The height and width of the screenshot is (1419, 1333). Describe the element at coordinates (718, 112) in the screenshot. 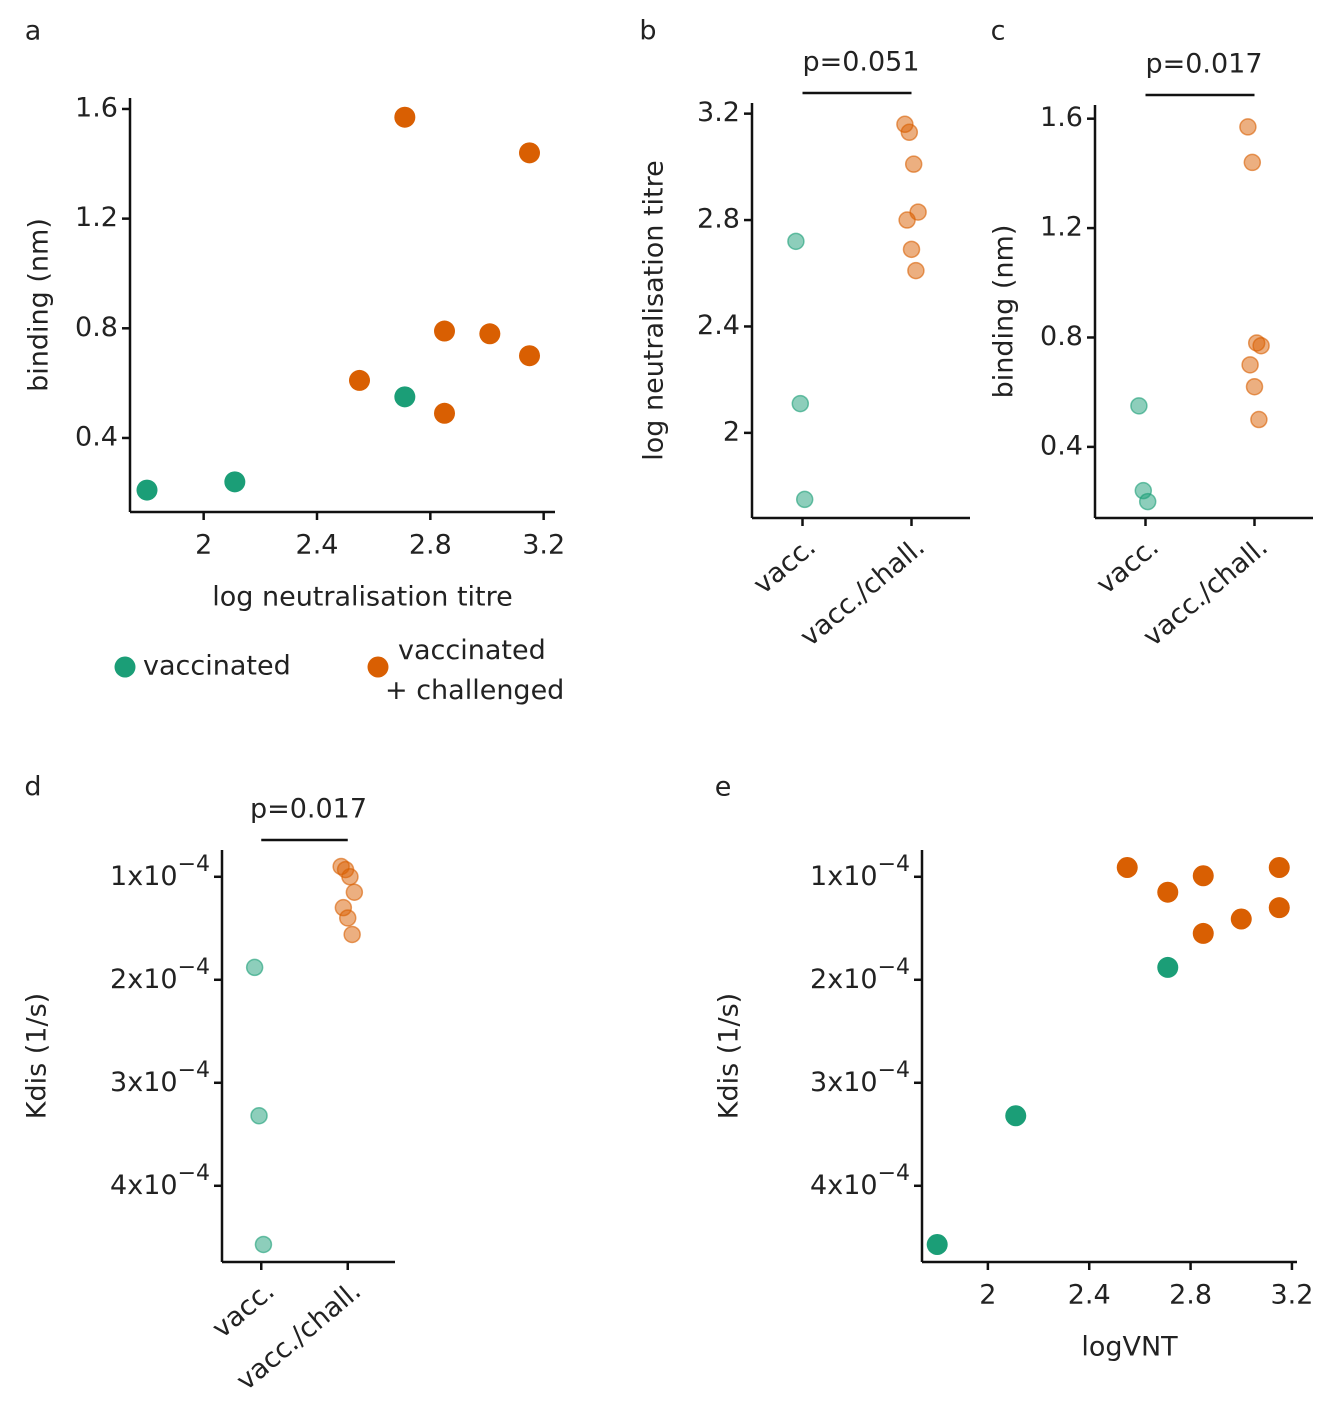

I see `y-tick-label: 3.2` at that location.